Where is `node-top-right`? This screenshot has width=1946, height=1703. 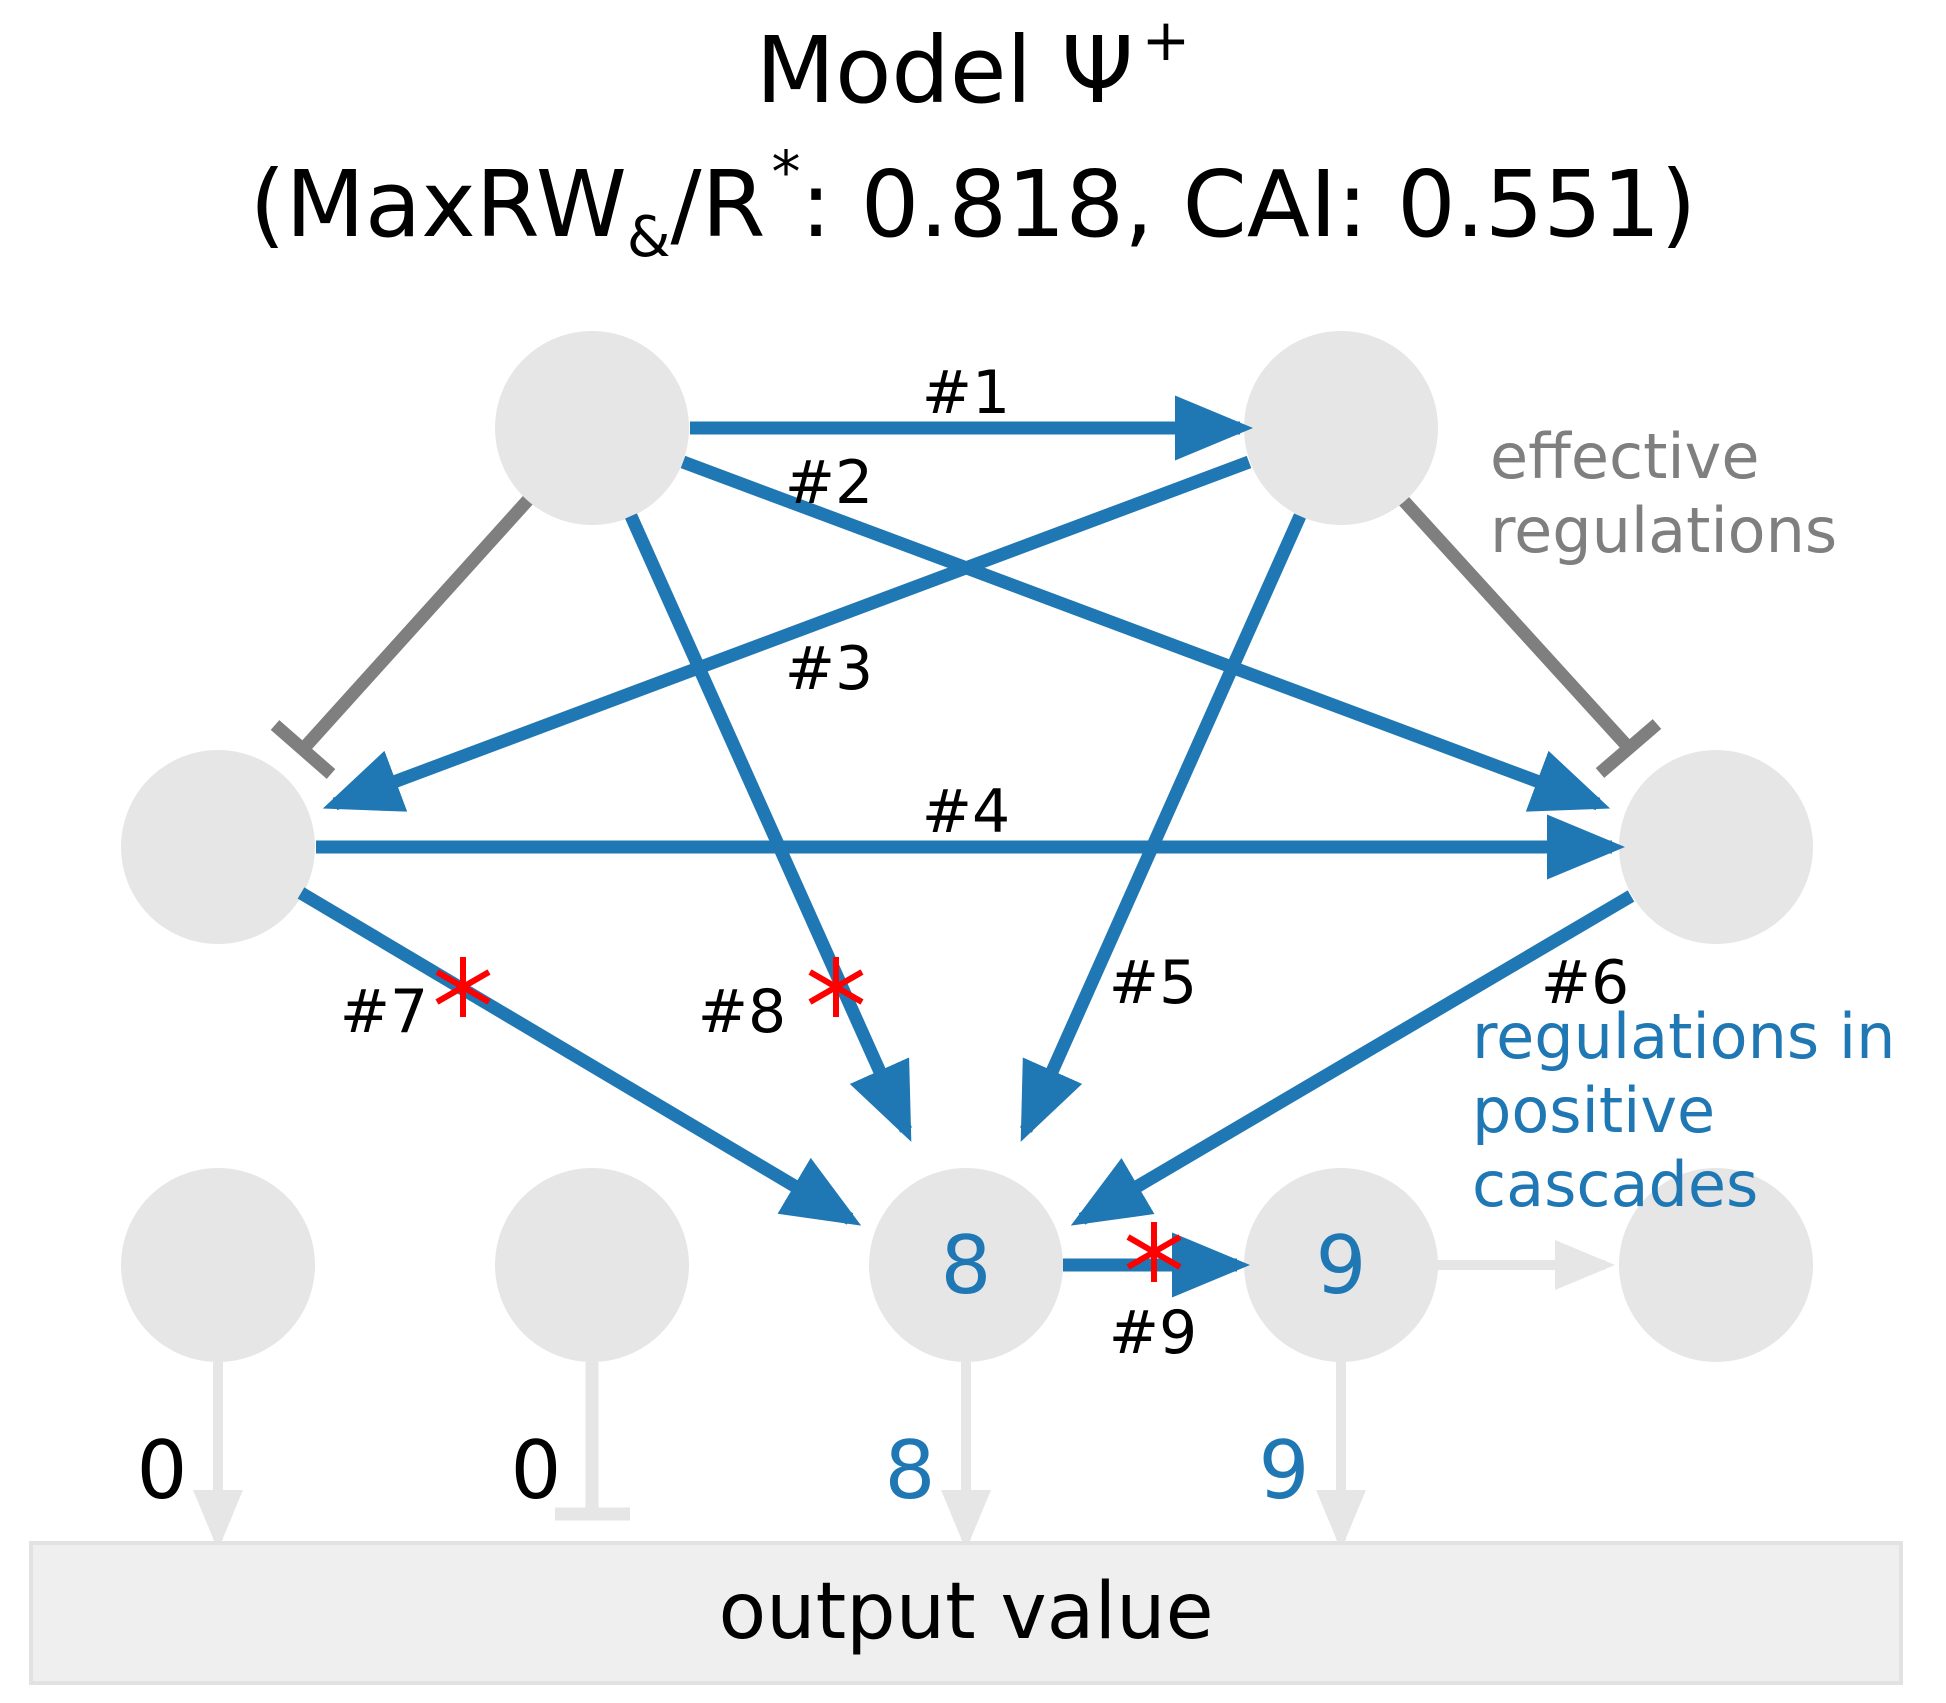 node-top-right is located at coordinates (1341, 428).